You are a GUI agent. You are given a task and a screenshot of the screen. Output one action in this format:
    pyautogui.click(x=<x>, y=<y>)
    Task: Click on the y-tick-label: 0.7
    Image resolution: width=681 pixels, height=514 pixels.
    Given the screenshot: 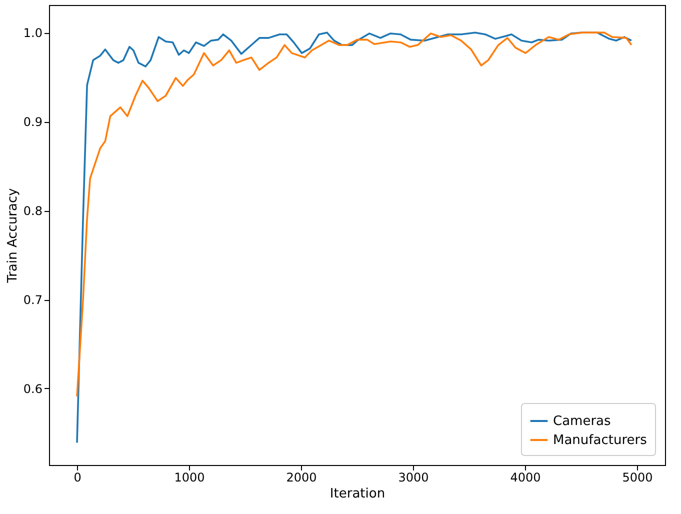 What is the action you would take?
    pyautogui.click(x=32, y=300)
    